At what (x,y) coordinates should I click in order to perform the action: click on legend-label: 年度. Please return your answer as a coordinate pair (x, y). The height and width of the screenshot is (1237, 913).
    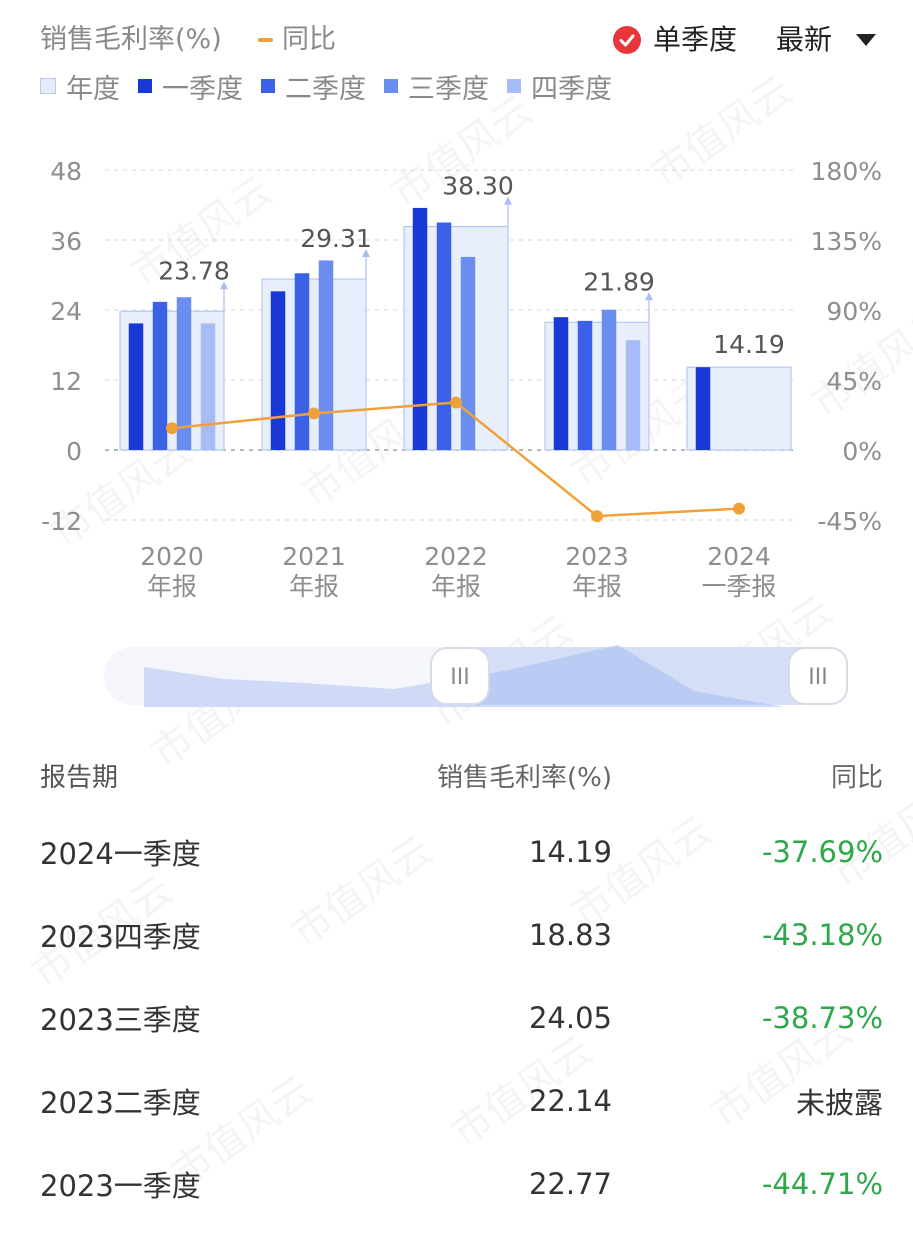
    Looking at the image, I should click on (93, 89).